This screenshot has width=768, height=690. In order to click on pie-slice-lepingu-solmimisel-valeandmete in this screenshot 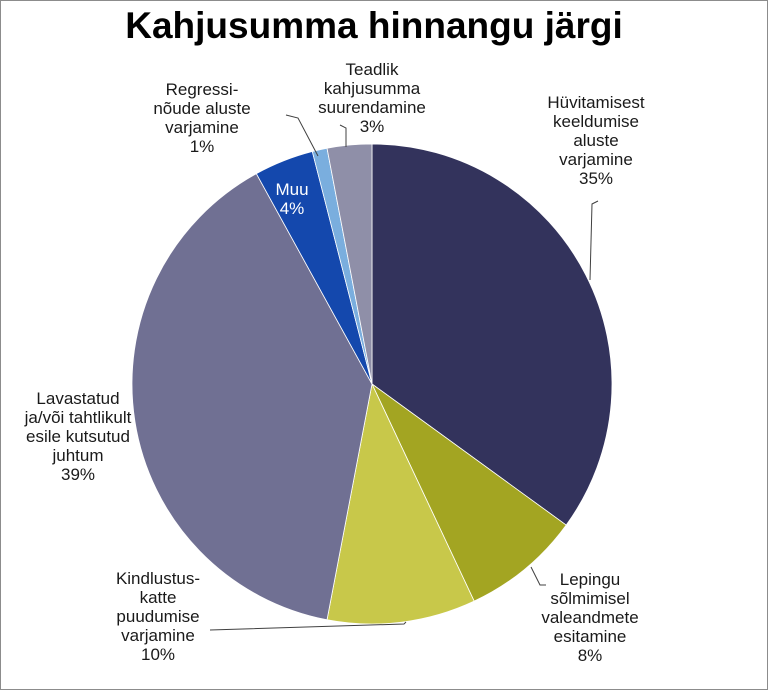, I will do `click(469, 492)`.